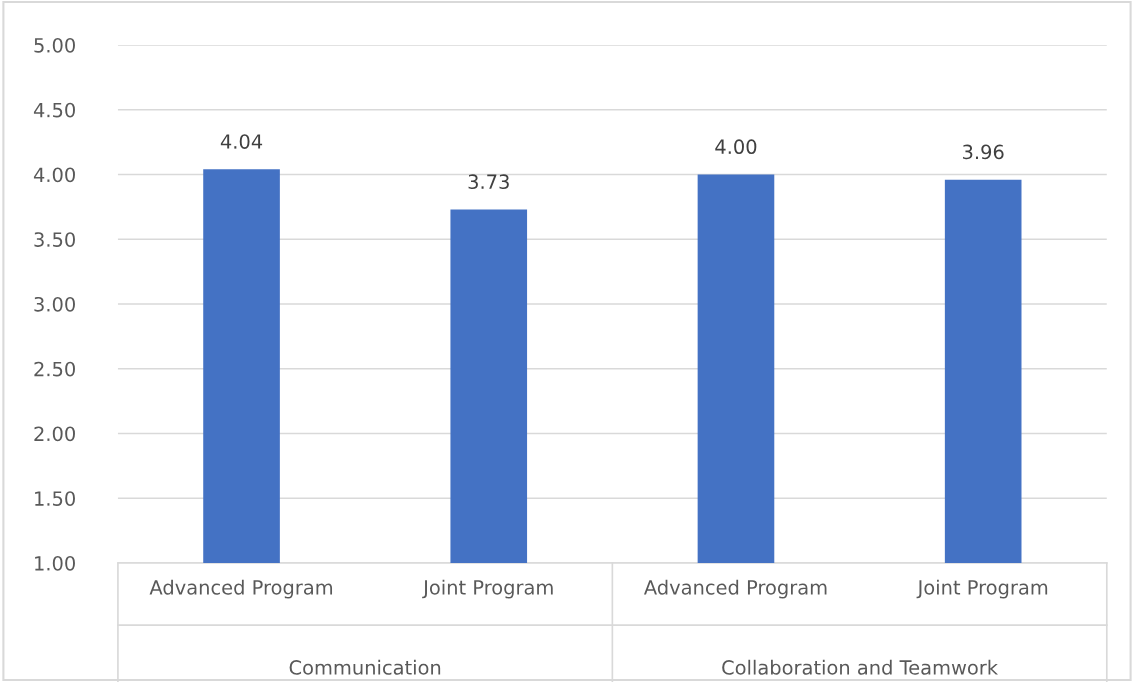  What do you see at coordinates (54, 369) in the screenshot?
I see `y-tick-label: 2.50` at bounding box center [54, 369].